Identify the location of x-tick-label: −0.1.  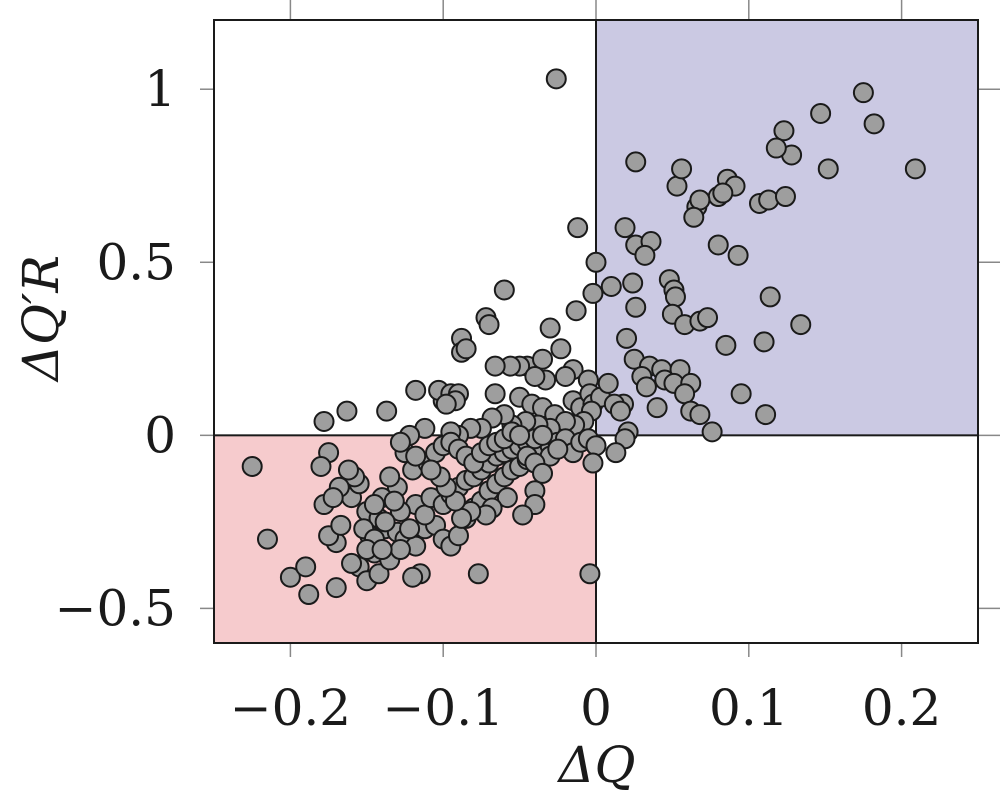
(442, 708).